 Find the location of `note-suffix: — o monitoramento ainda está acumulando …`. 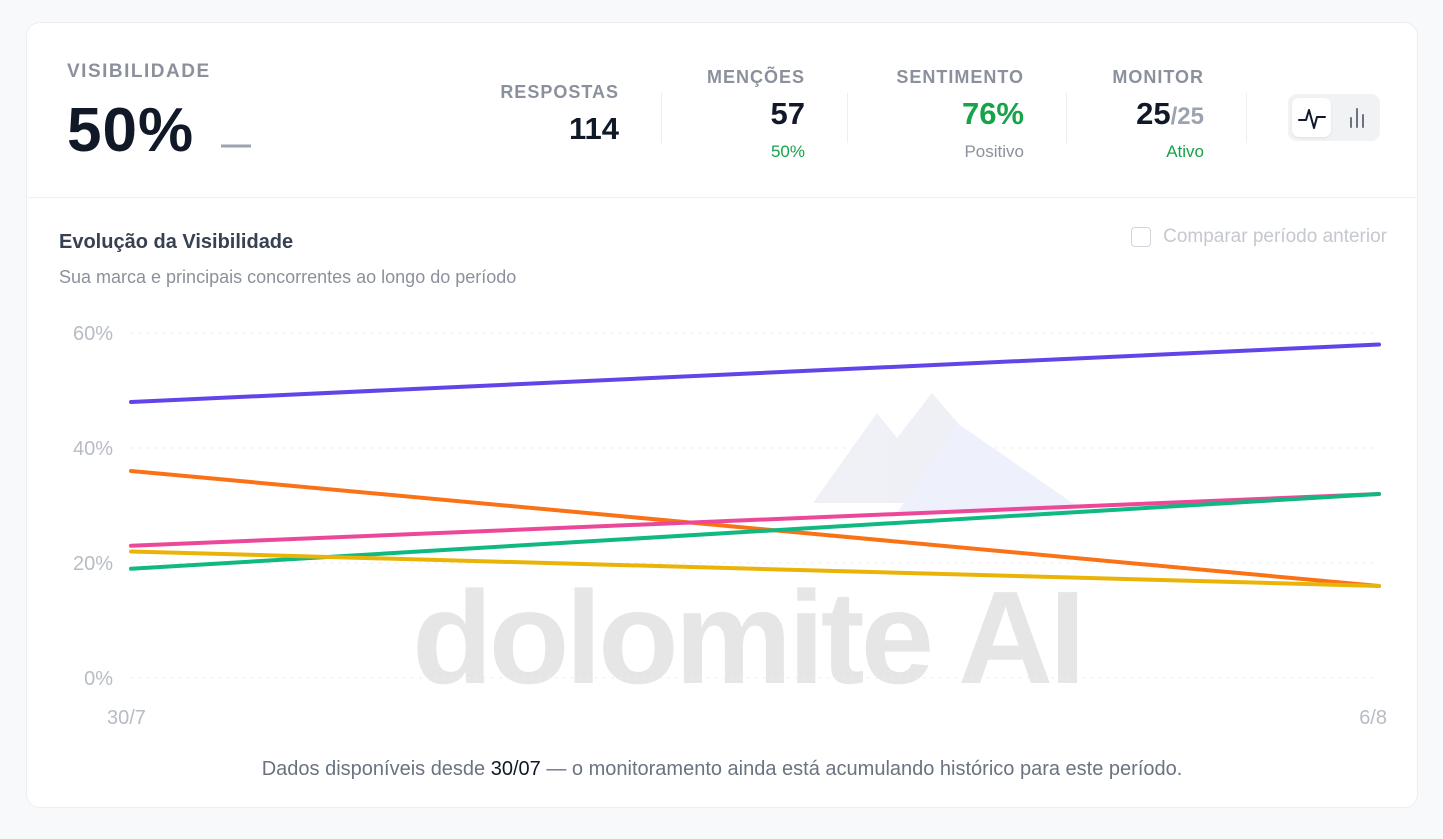

note-suffix: — o monitoramento ainda está acumulando … is located at coordinates (861, 769).